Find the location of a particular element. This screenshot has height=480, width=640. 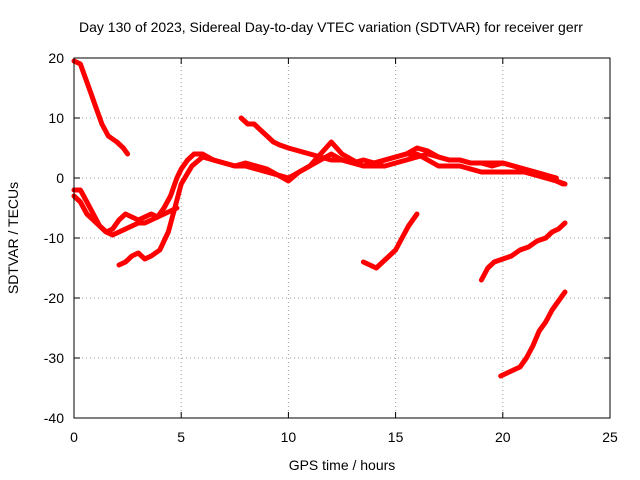

y-tick-label: 0 is located at coordinates (60, 178).